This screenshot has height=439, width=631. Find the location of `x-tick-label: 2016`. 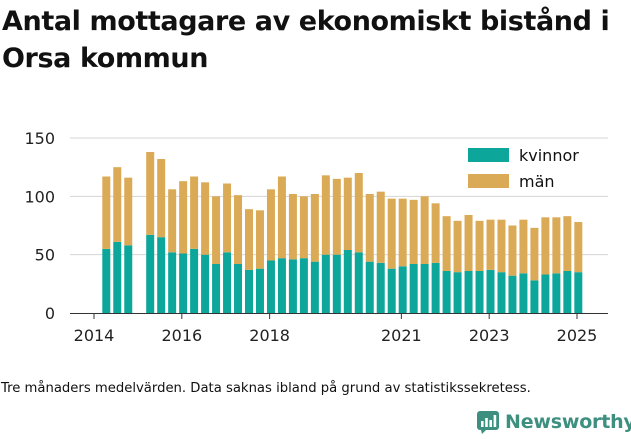

x-tick-label: 2016 is located at coordinates (181, 335).